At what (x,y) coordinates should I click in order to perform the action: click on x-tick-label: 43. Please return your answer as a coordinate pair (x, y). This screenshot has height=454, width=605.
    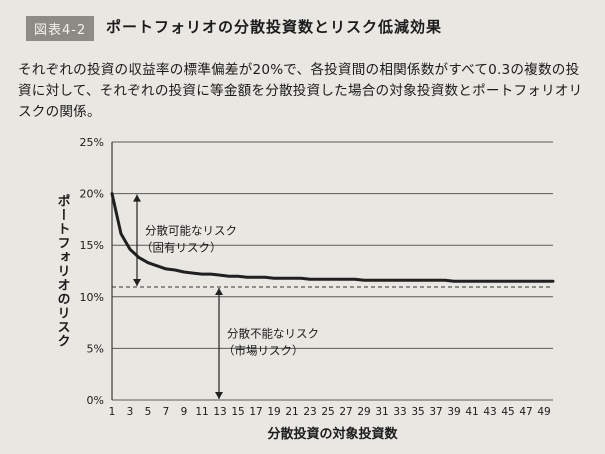
    Looking at the image, I should click on (489, 412).